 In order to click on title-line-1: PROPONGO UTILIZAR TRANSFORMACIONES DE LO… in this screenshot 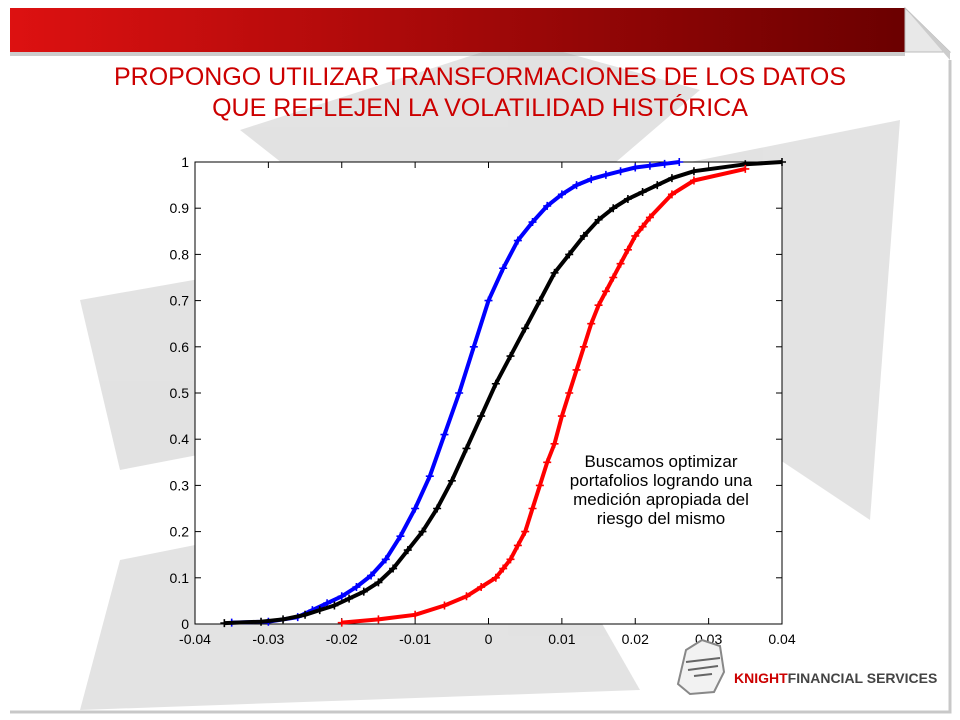, I will do `click(480, 77)`.